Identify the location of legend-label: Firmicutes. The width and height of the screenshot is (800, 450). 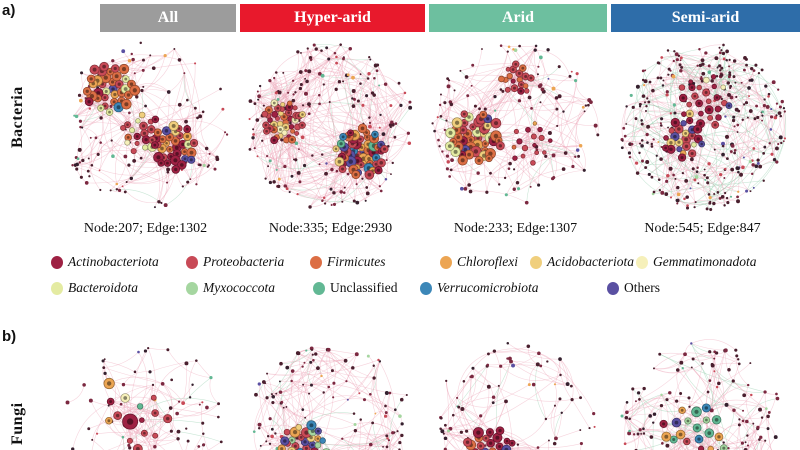
(356, 261).